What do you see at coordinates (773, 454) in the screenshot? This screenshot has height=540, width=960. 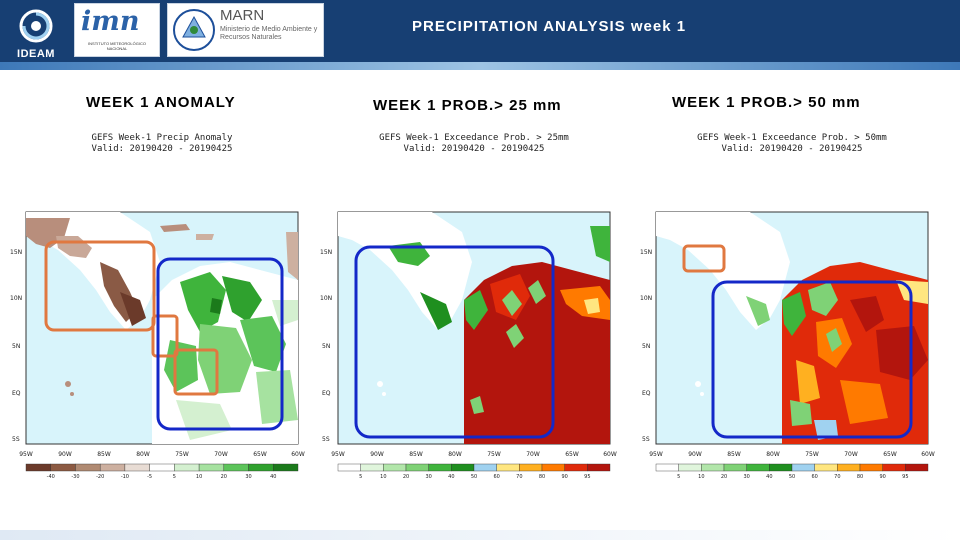 I see `lon-label: 80W` at bounding box center [773, 454].